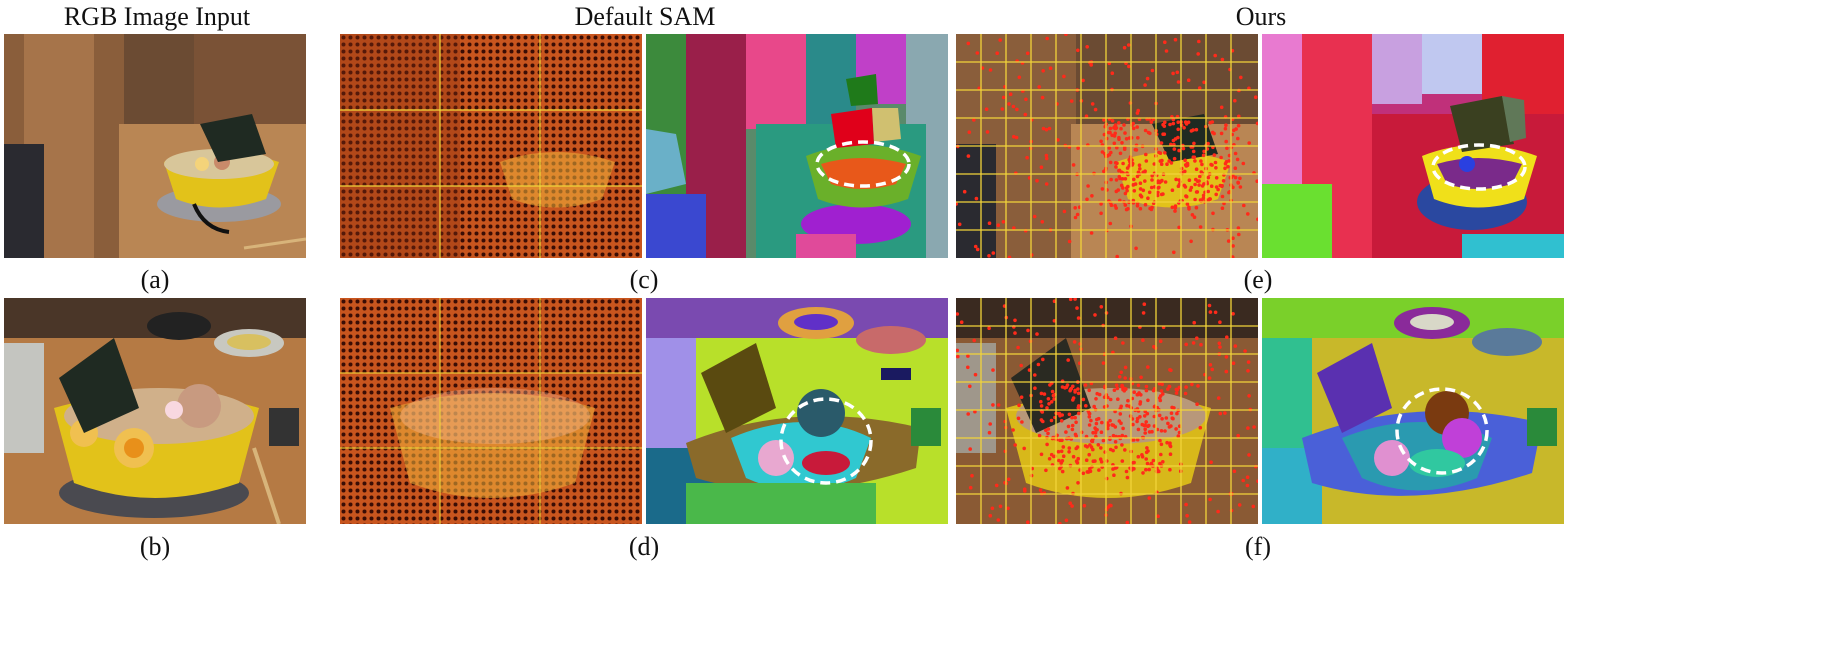 The width and height of the screenshot is (1824, 650). What do you see at coordinates (863, 164) in the screenshot?
I see `highlight-ellipse-c` at bounding box center [863, 164].